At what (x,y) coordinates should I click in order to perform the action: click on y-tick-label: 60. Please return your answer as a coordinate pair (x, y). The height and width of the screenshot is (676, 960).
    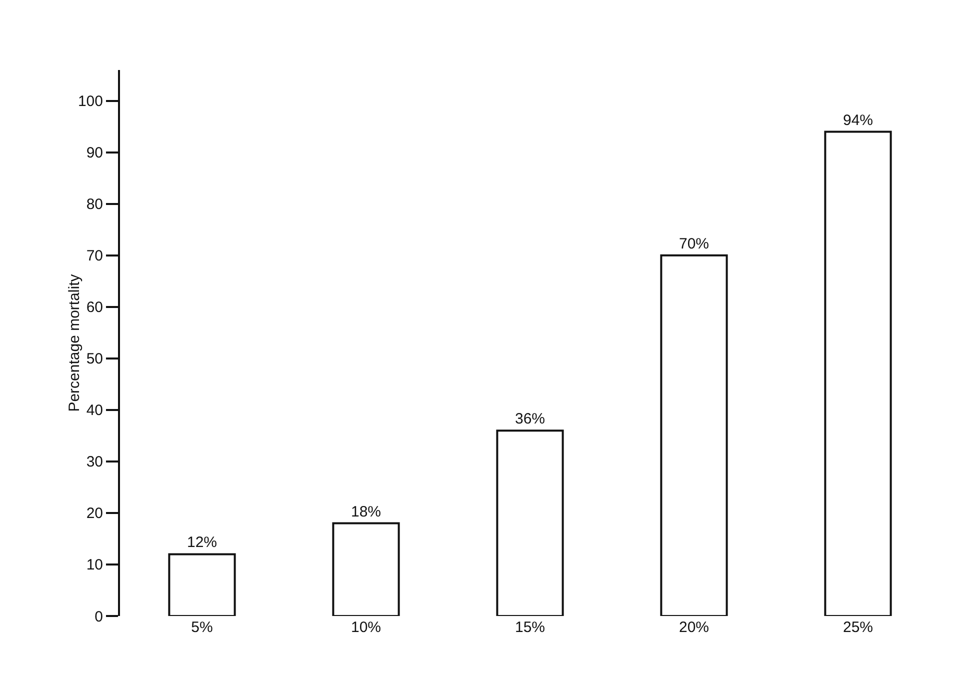
    Looking at the image, I should click on (94, 307).